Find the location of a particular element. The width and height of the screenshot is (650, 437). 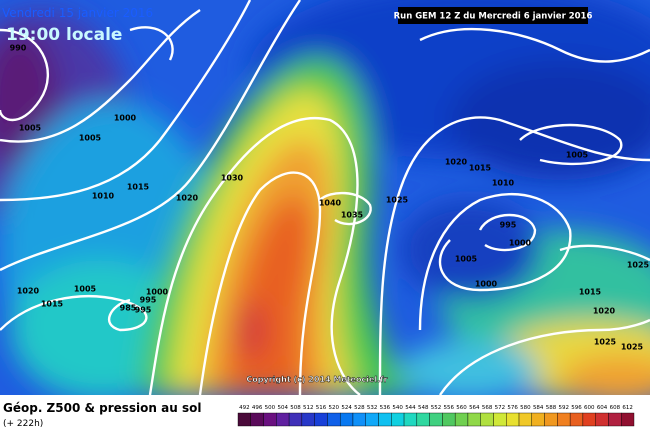

run: Run GEM 12 Z du Mercredi 6 janvier 2016 is located at coordinates (493, 17).